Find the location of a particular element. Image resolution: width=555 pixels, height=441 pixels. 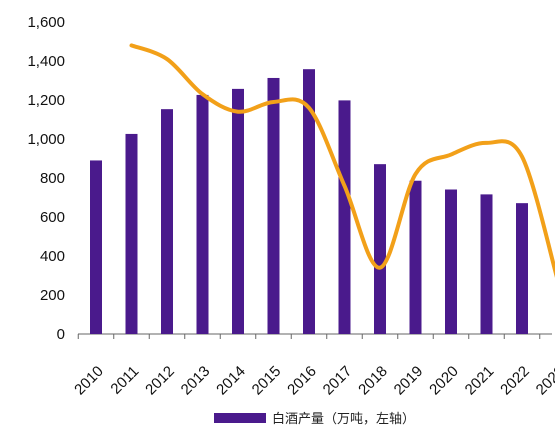

y-tick-label: 1,000 is located at coordinates (46, 139).